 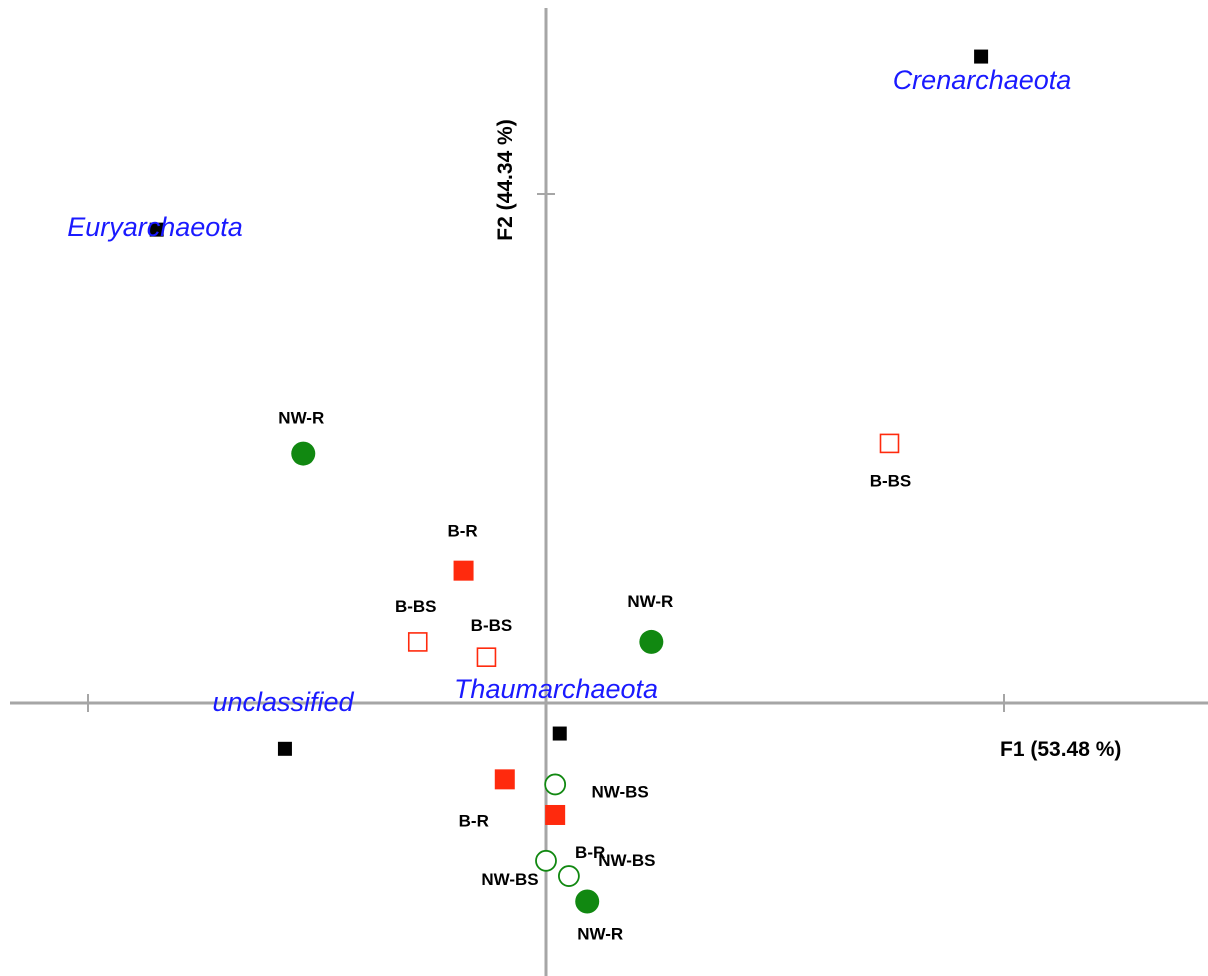 What do you see at coordinates (556, 689) in the screenshot?
I see `taxon-label: Thaumarchaeota` at bounding box center [556, 689].